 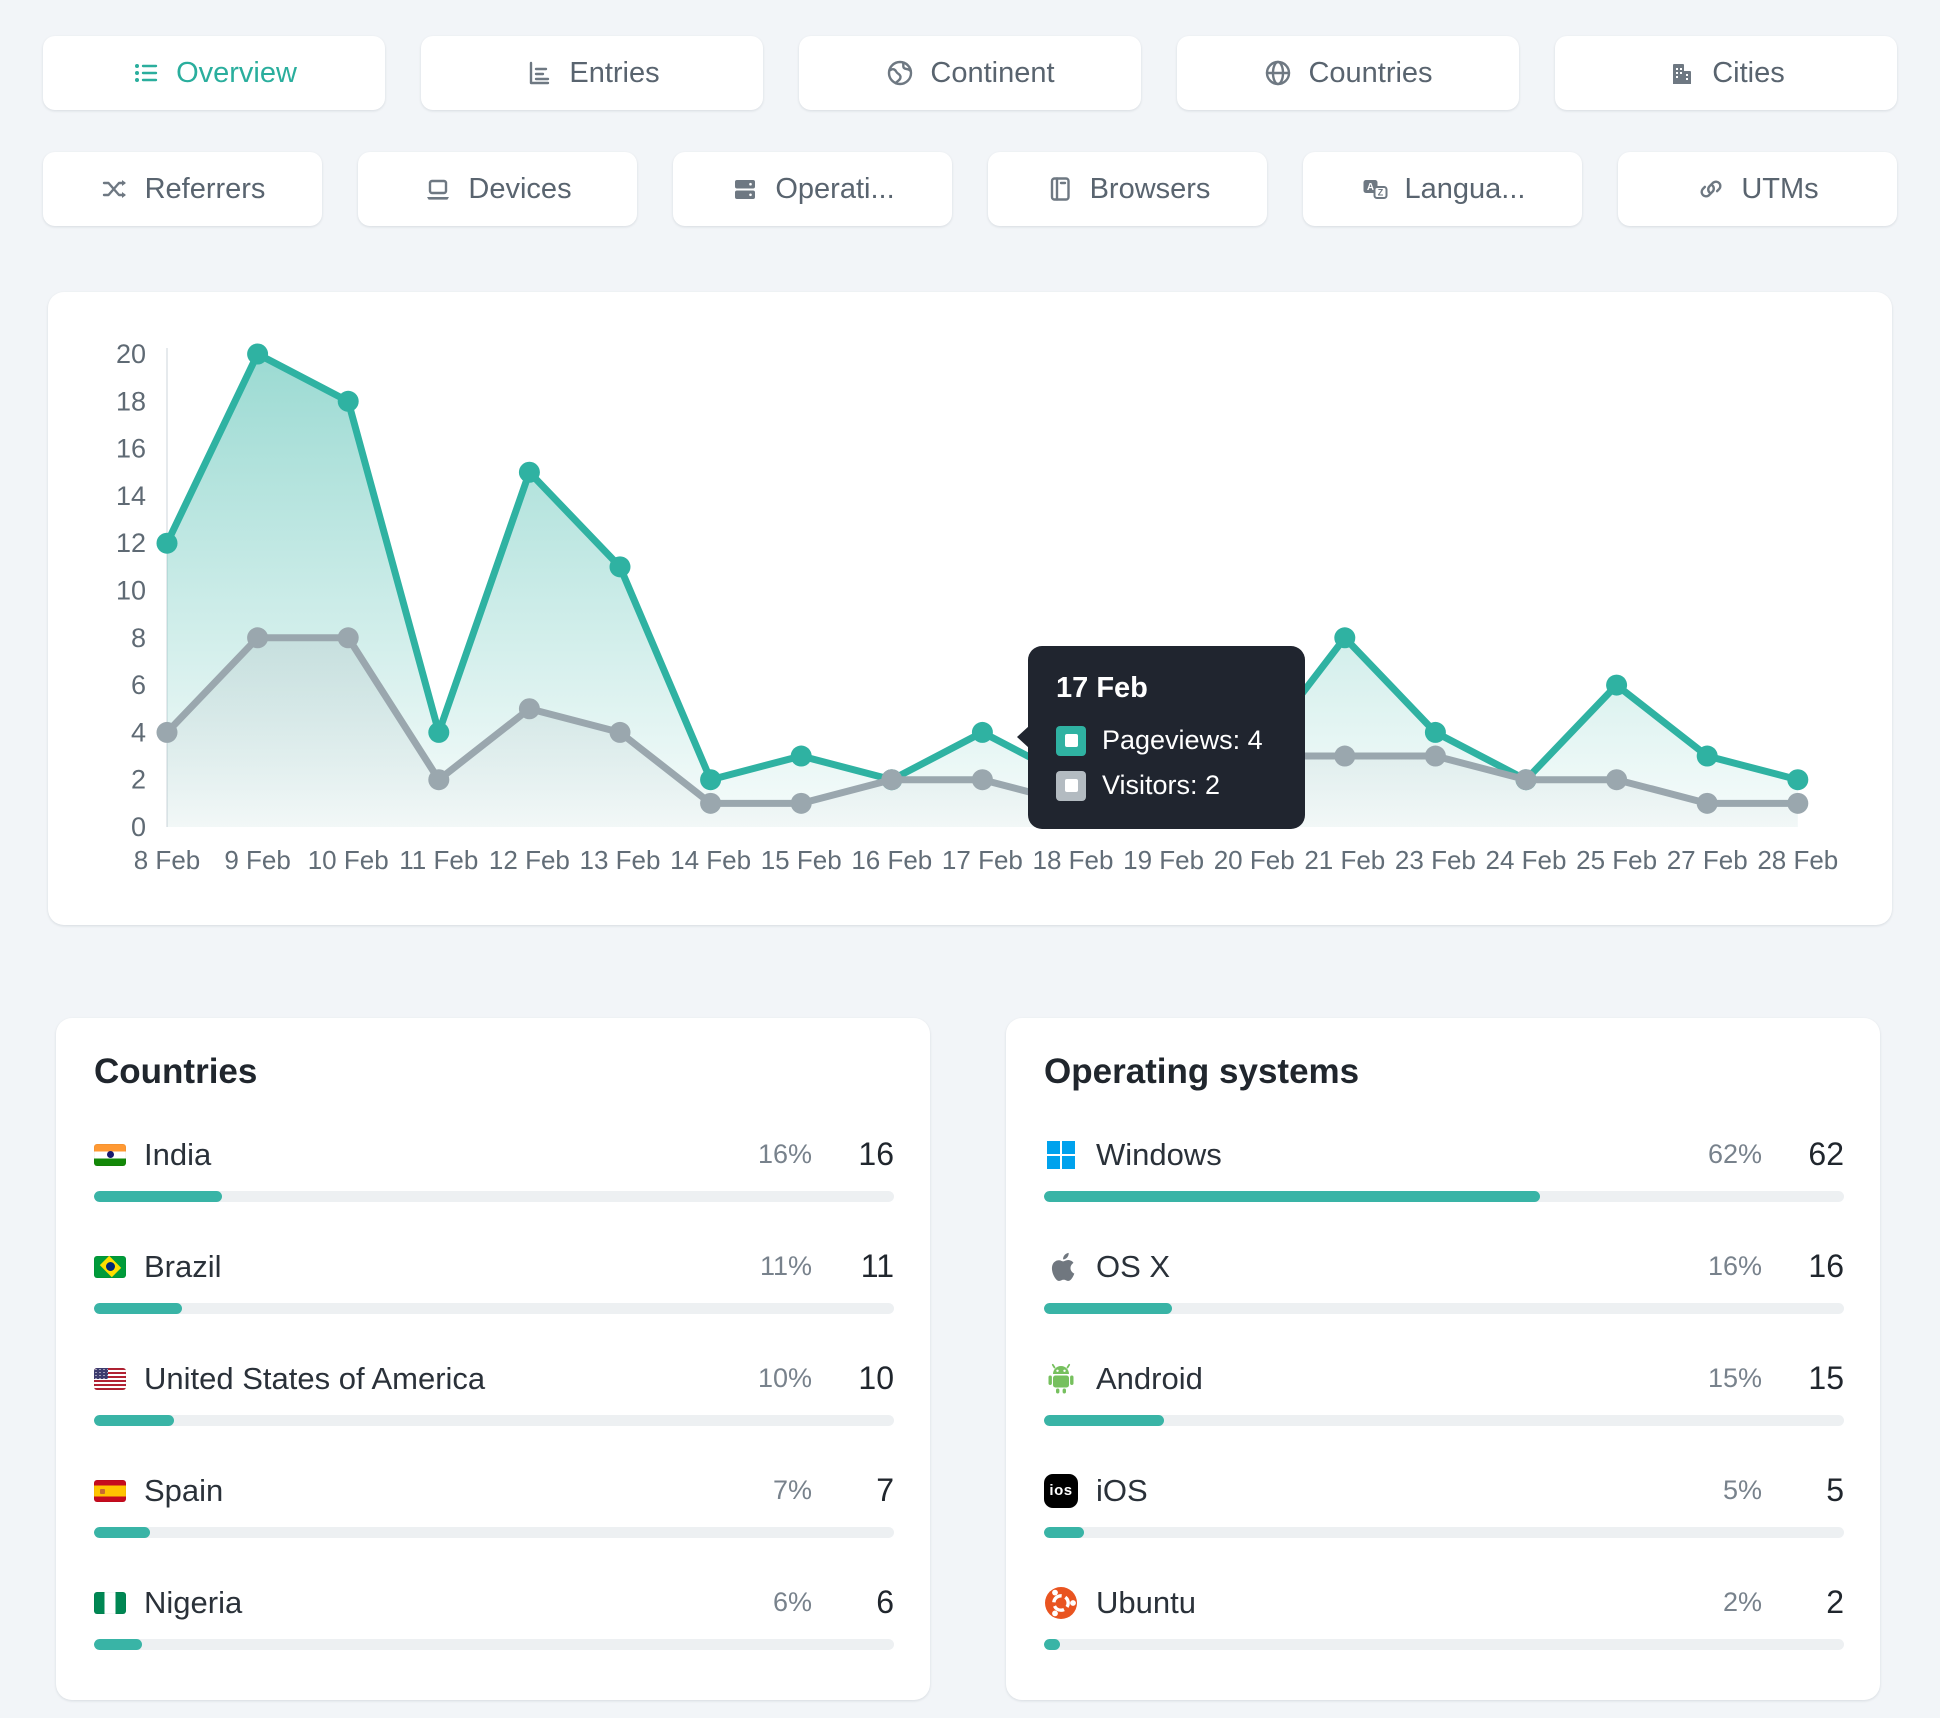 What do you see at coordinates (494, 1617) in the screenshot?
I see `stat-row-nigeria: Nigeria 6% 6` at bounding box center [494, 1617].